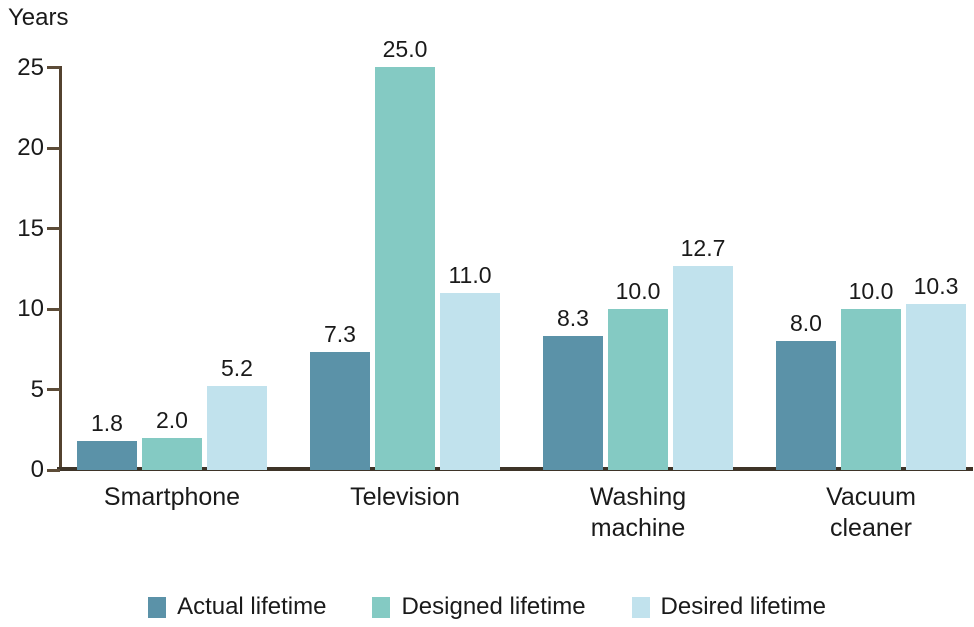 This screenshot has width=974, height=627. What do you see at coordinates (30, 147) in the screenshot?
I see `y-tick-label: 20` at bounding box center [30, 147].